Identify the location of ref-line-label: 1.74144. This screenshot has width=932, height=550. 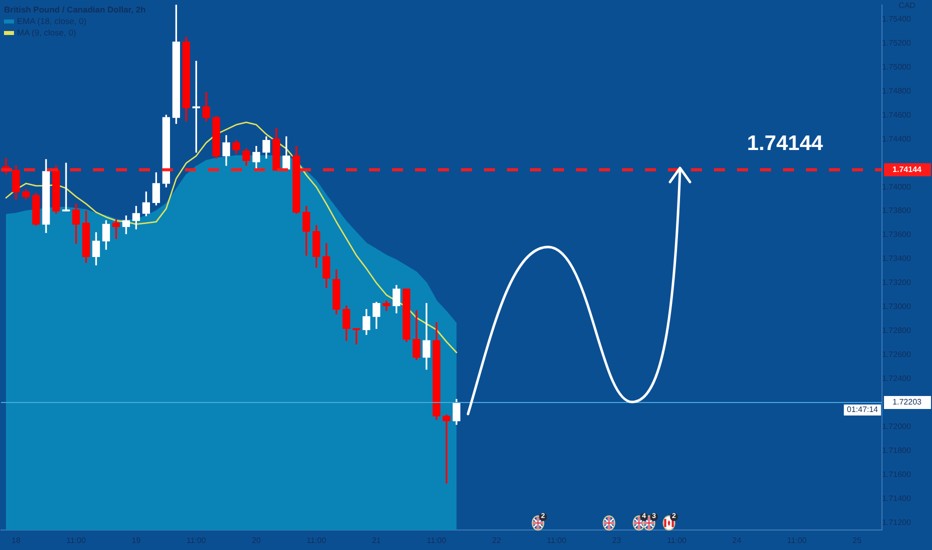
(907, 169).